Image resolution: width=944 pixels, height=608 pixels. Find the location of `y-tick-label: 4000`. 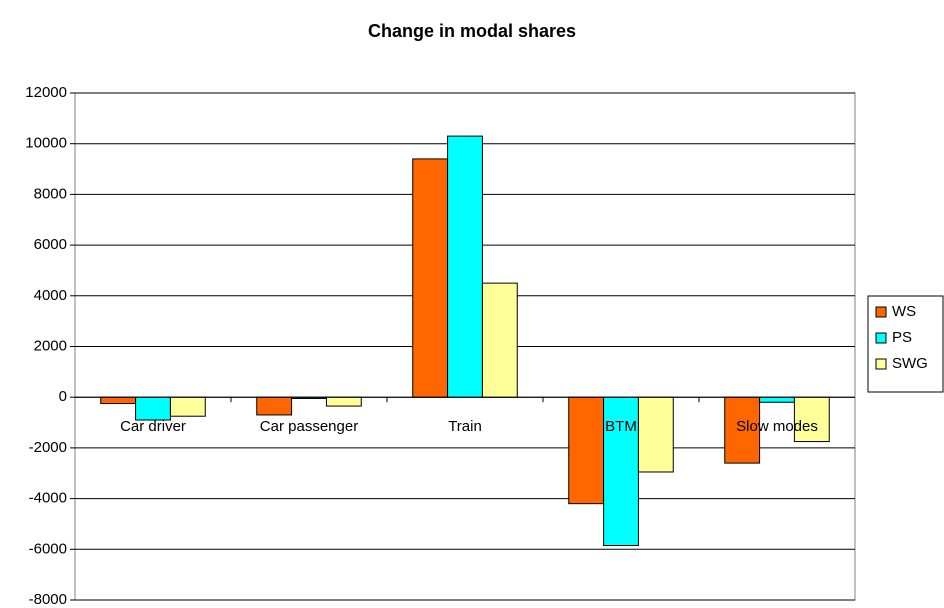

y-tick-label: 4000 is located at coordinates (50, 295).